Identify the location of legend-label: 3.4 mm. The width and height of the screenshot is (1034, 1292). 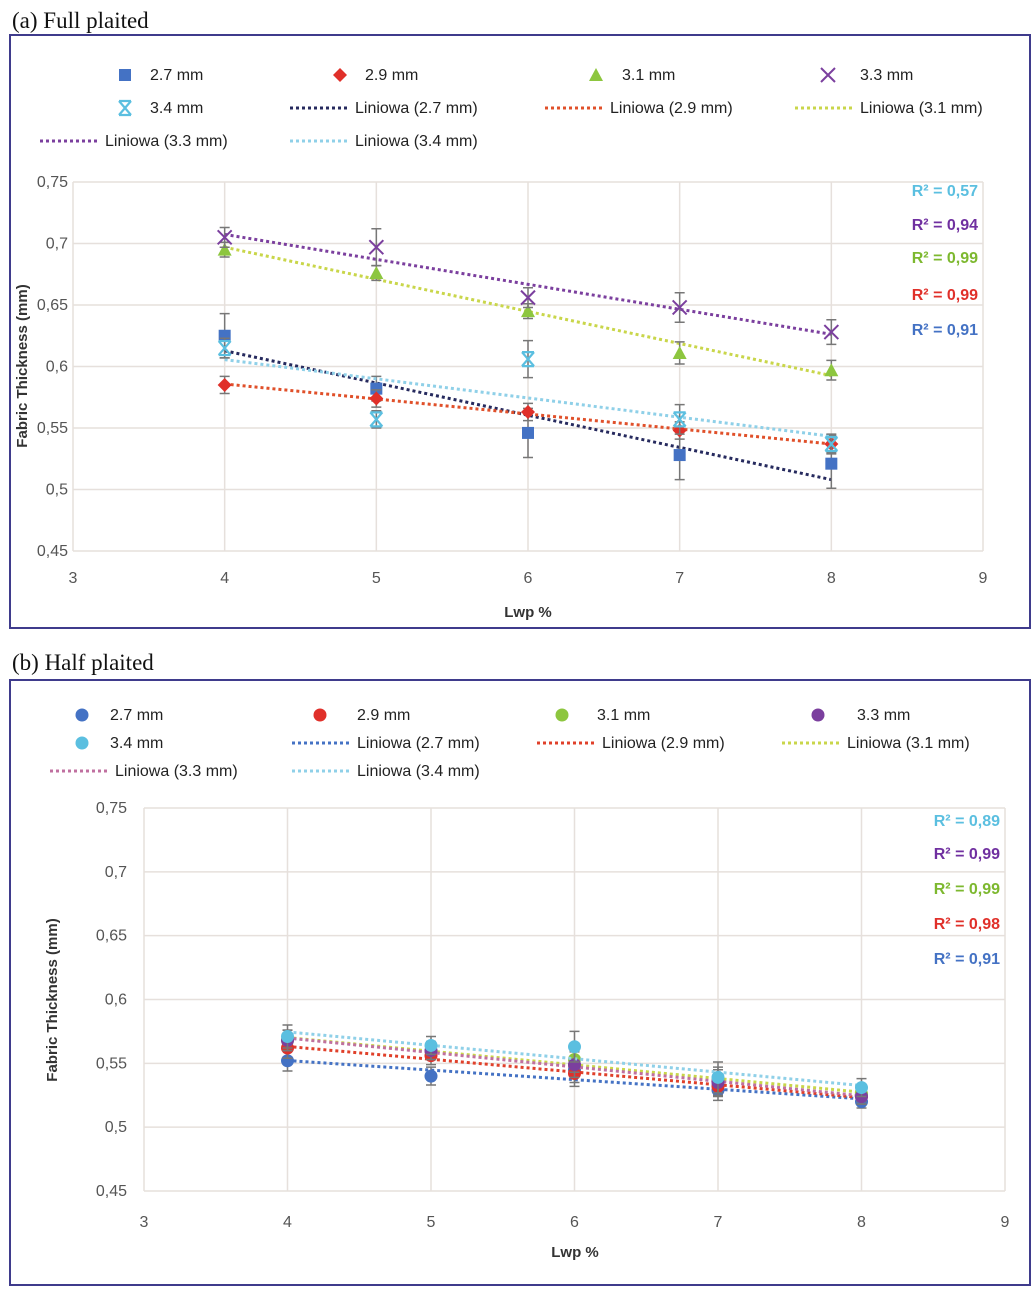
(136, 743).